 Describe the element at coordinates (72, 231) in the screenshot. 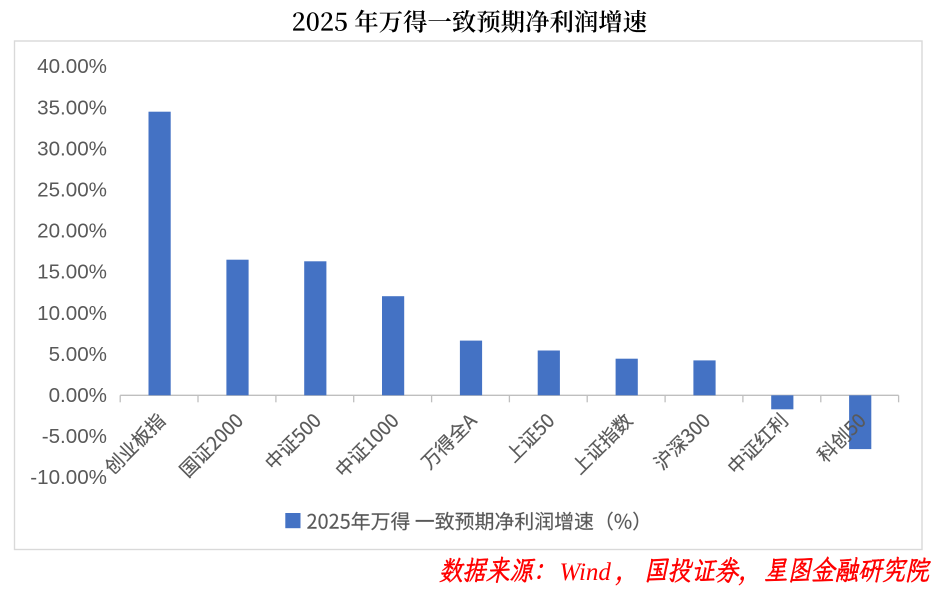

I see `svg-text: 20.00%` at that location.